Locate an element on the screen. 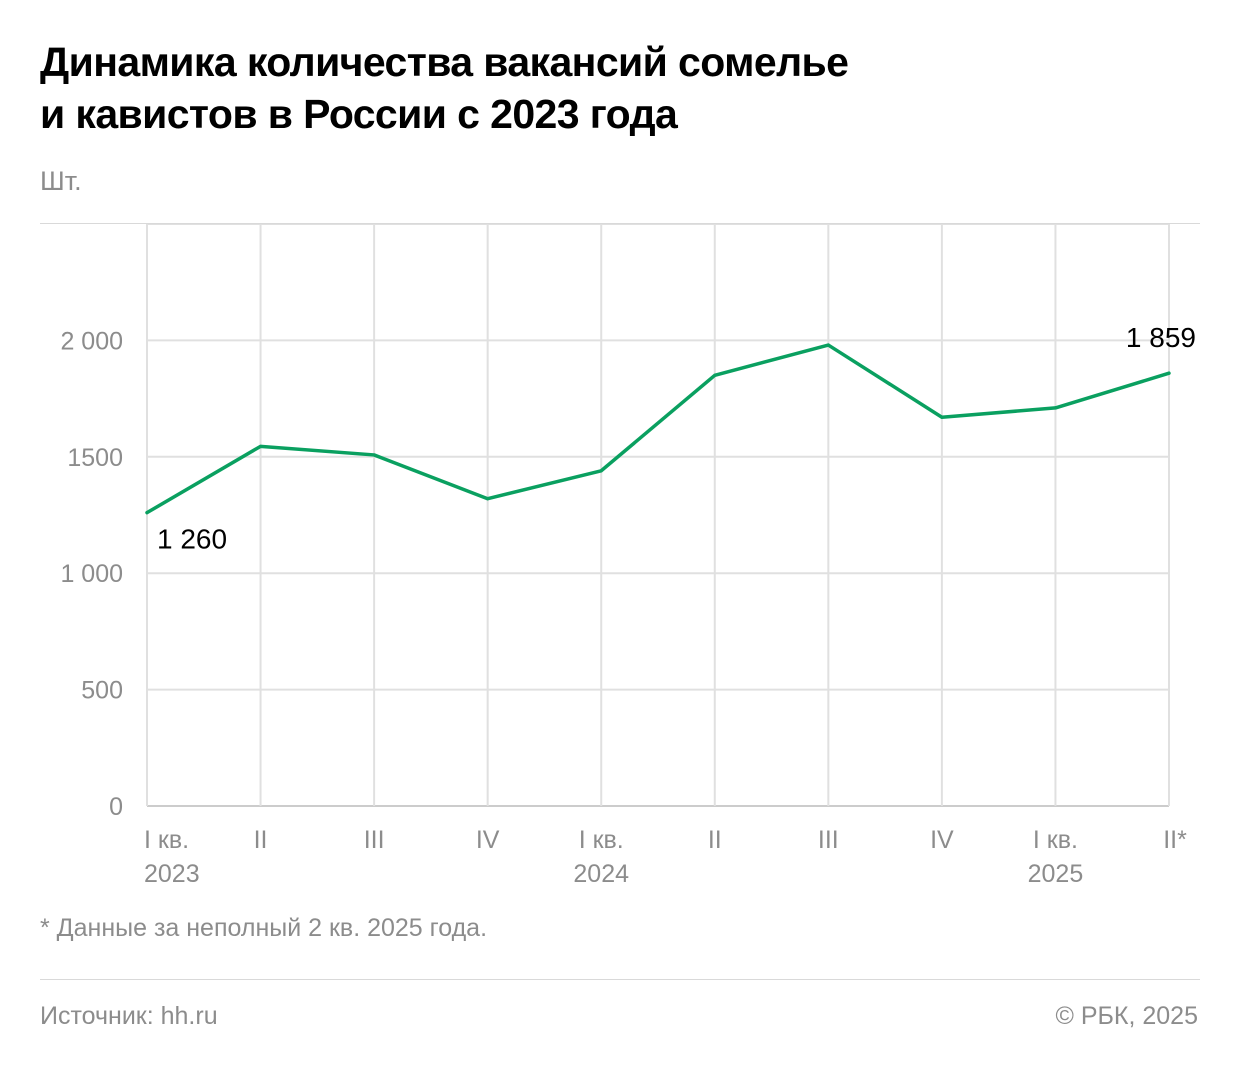 The image size is (1240, 1068). data-label-1: 1 859 is located at coordinates (1161, 337).